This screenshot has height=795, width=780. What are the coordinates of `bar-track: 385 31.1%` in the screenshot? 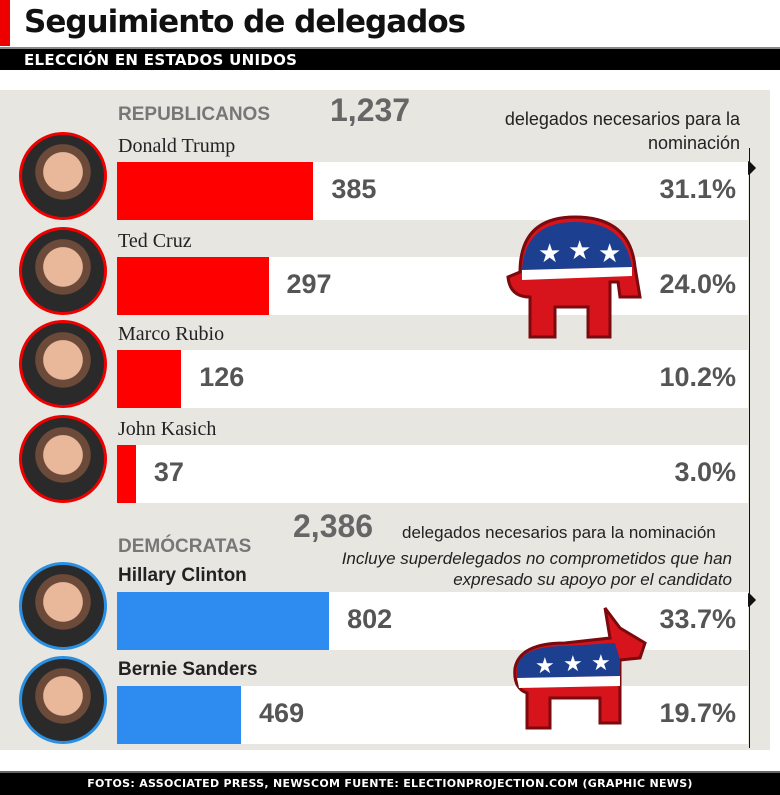 It's located at (432, 191).